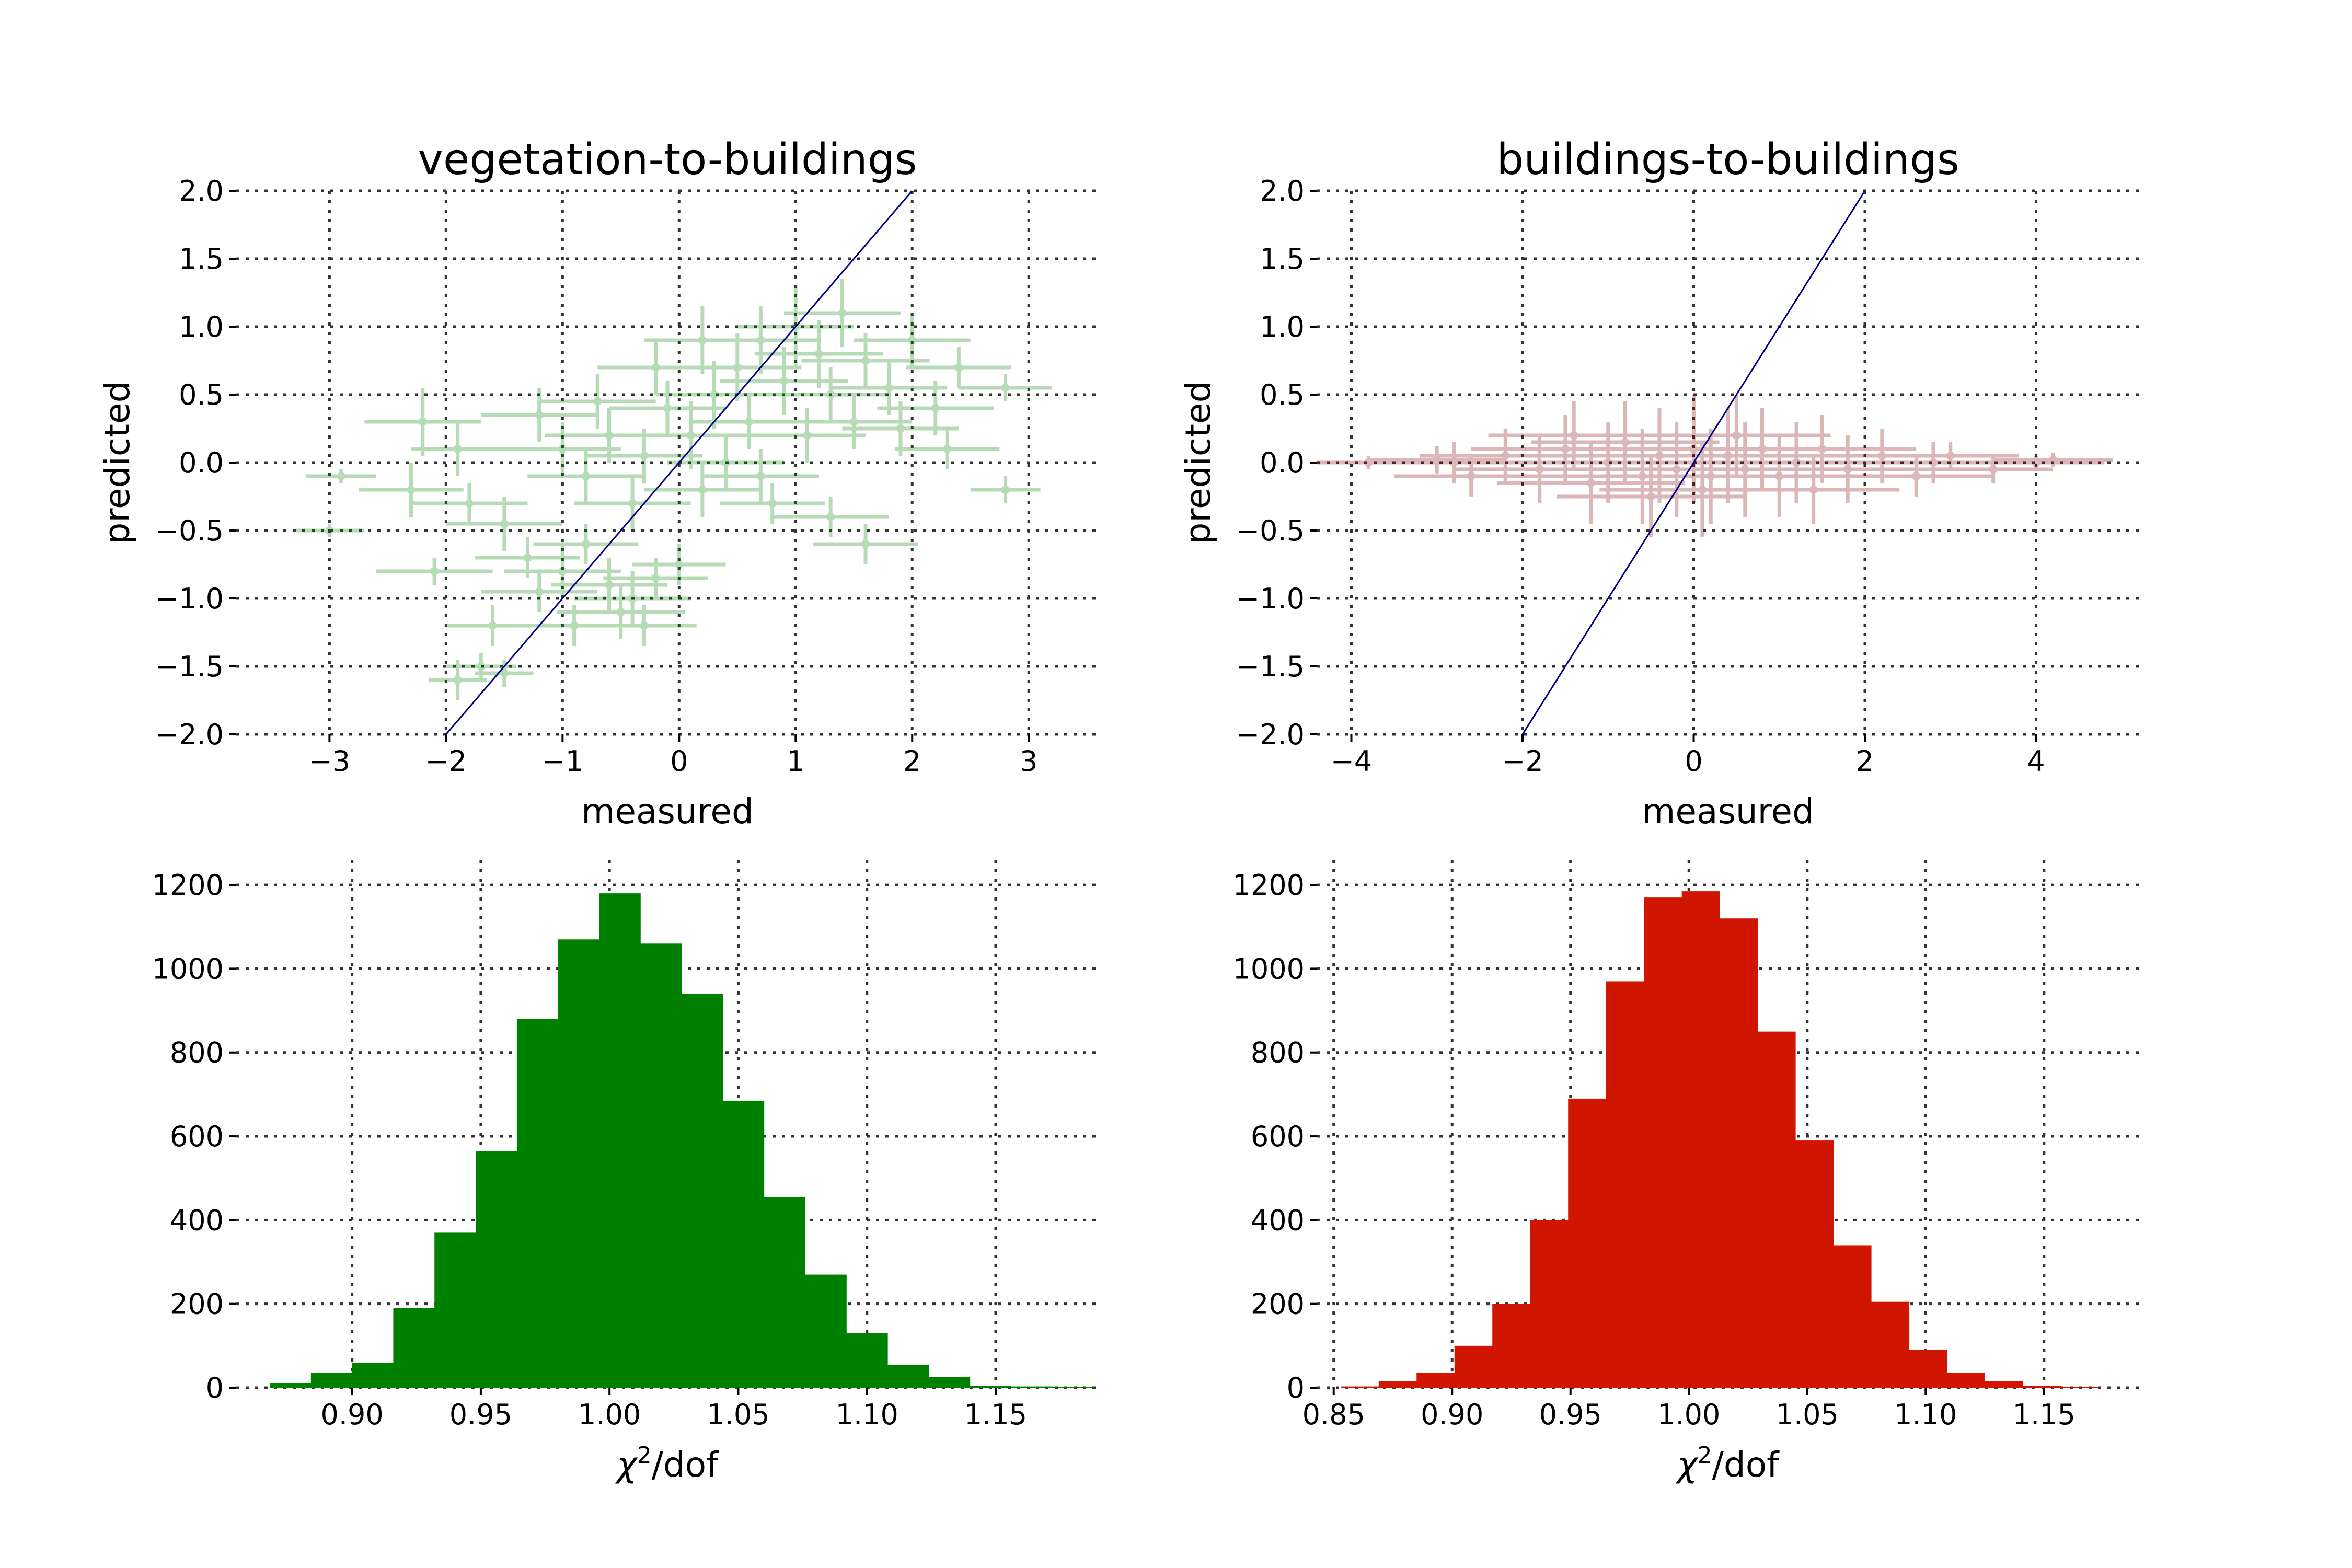 The image size is (2352, 1568). What do you see at coordinates (667, 1463) in the screenshot?
I see `x-axis-label: χ2/dof` at bounding box center [667, 1463].